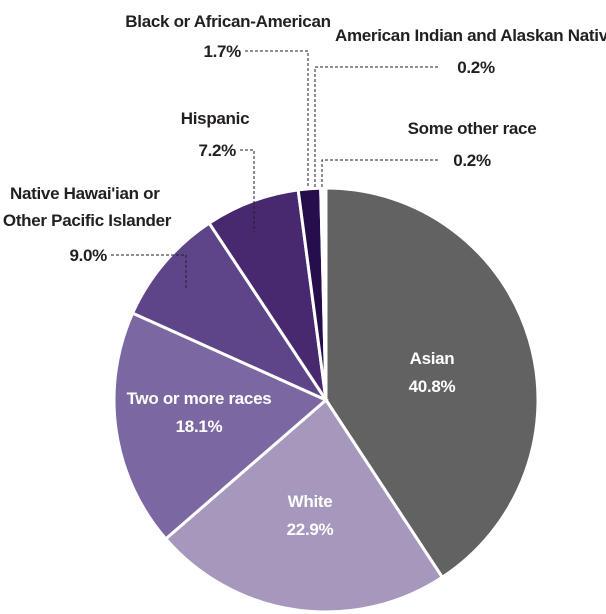 The height and width of the screenshot is (614, 606). I want to click on label-hispanic-name: Hispanic, so click(215, 118).